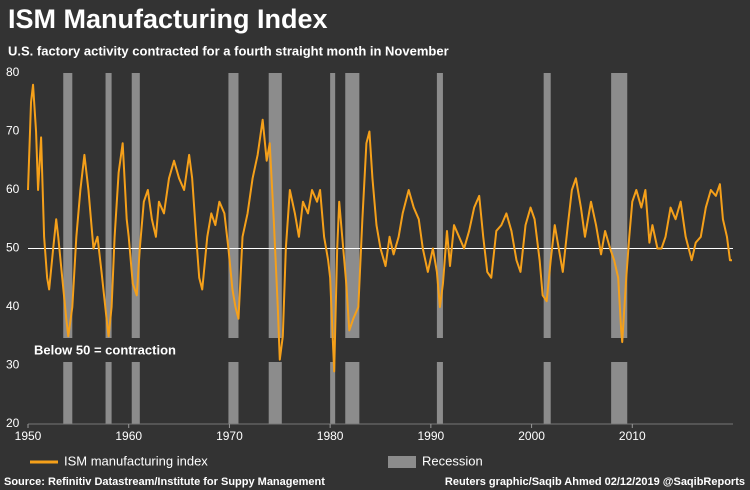  What do you see at coordinates (105, 349) in the screenshot?
I see `annotation: Below 50 = contraction` at bounding box center [105, 349].